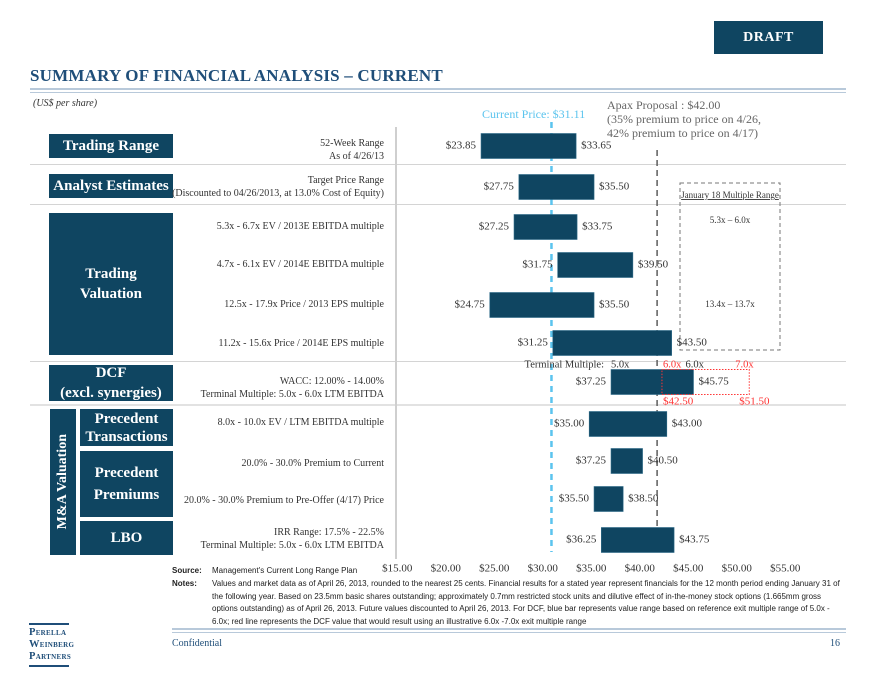 Image resolution: width=880 pixels, height=680 pixels. What do you see at coordinates (300, 226) in the screenshot?
I see `description-ev-2013-ebitda: 5.3x - 6.7x EV / 2013E EBITDA multiple` at bounding box center [300, 226].